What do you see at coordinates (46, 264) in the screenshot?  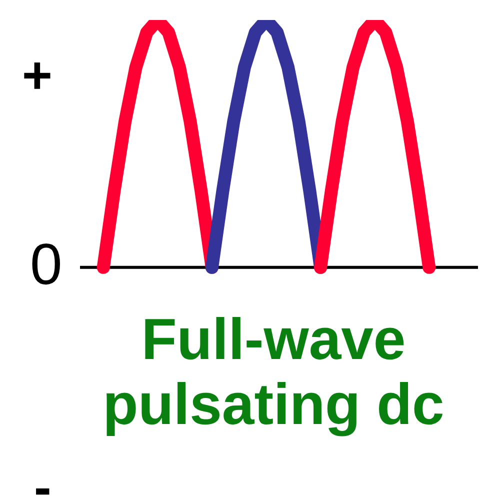 I see `text: 0` at bounding box center [46, 264].